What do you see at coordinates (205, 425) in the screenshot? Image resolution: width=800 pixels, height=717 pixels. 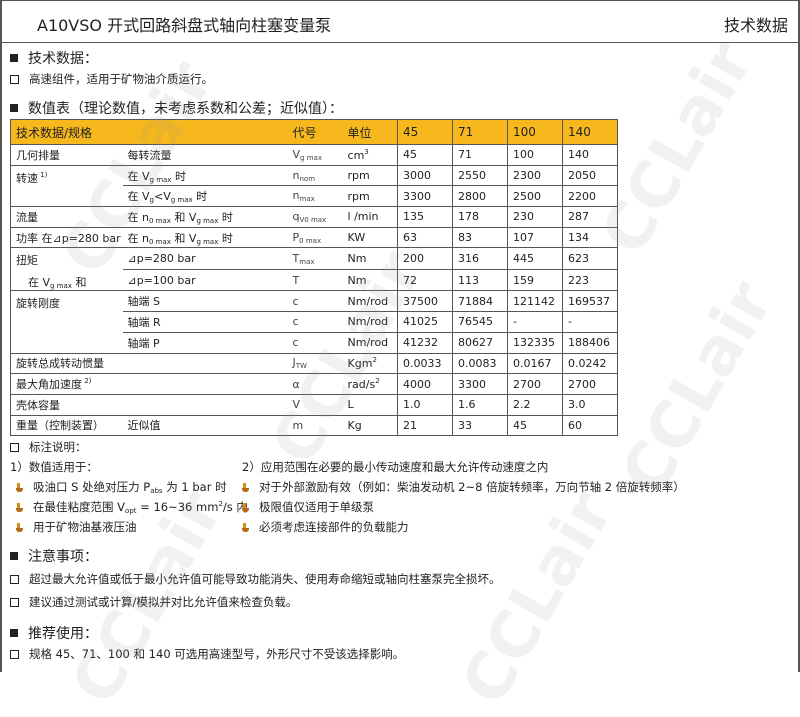 I see `row-condition: 近似值` at bounding box center [205, 425].